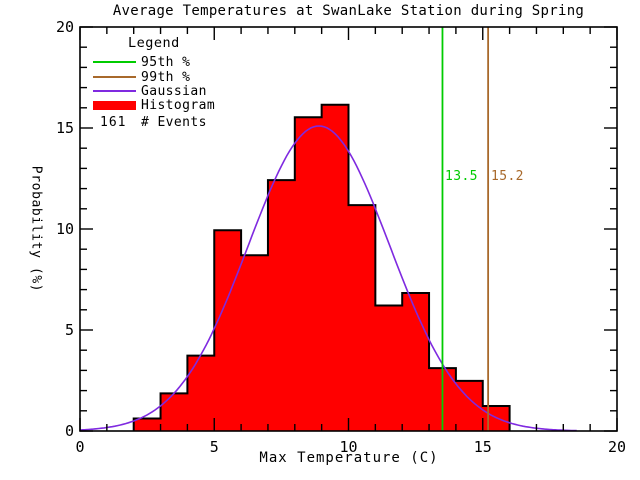  I want to click on legend-item-label: Histogram, so click(178, 105).